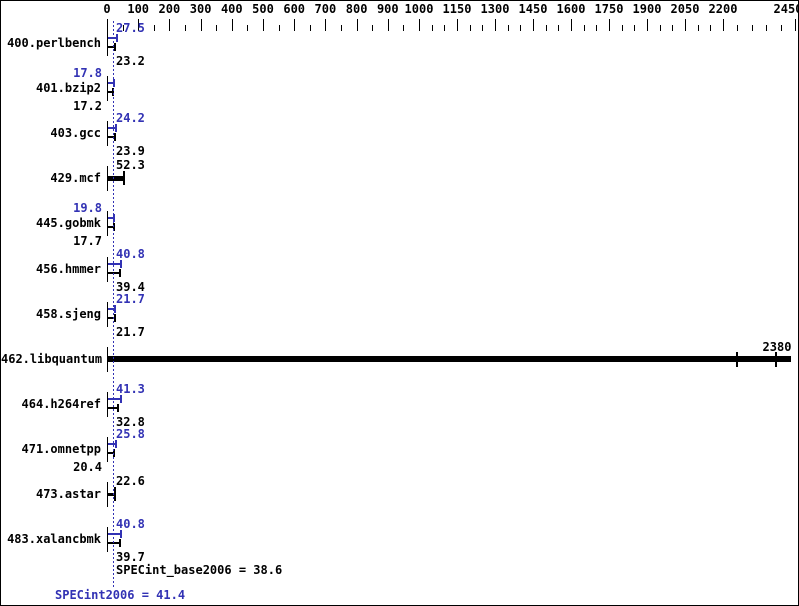  I want to click on axis-tick-label: 500, so click(263, 9).